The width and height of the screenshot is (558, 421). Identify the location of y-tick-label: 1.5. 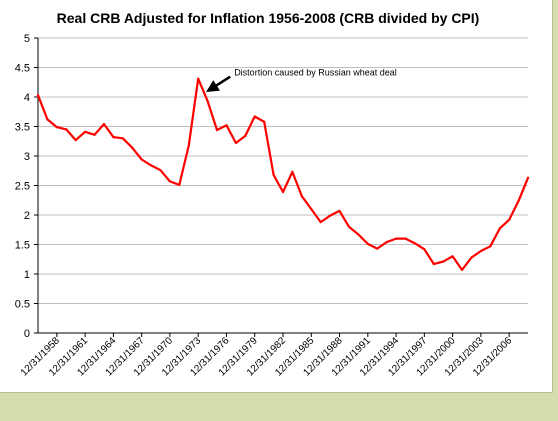
(22, 246).